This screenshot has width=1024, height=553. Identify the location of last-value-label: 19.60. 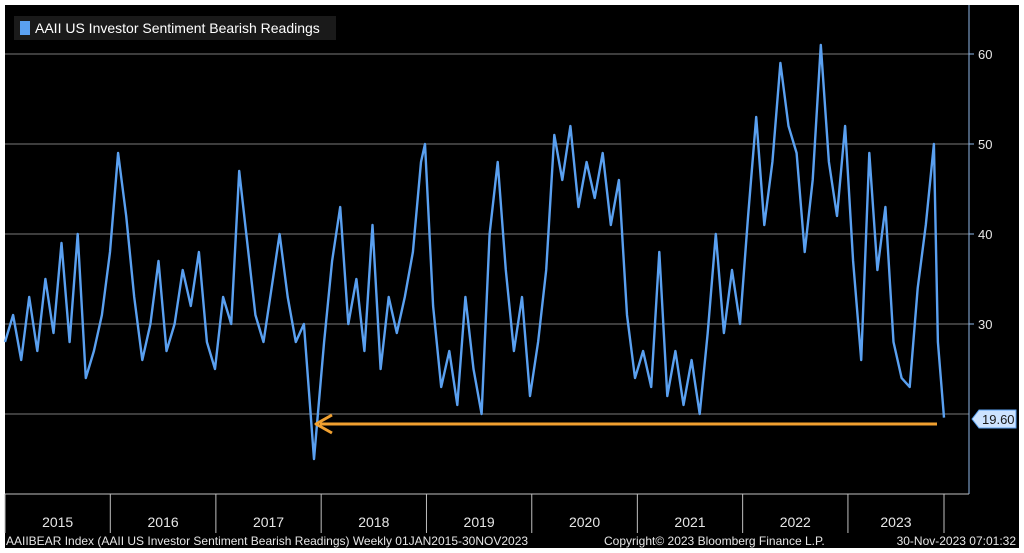
(998, 419).